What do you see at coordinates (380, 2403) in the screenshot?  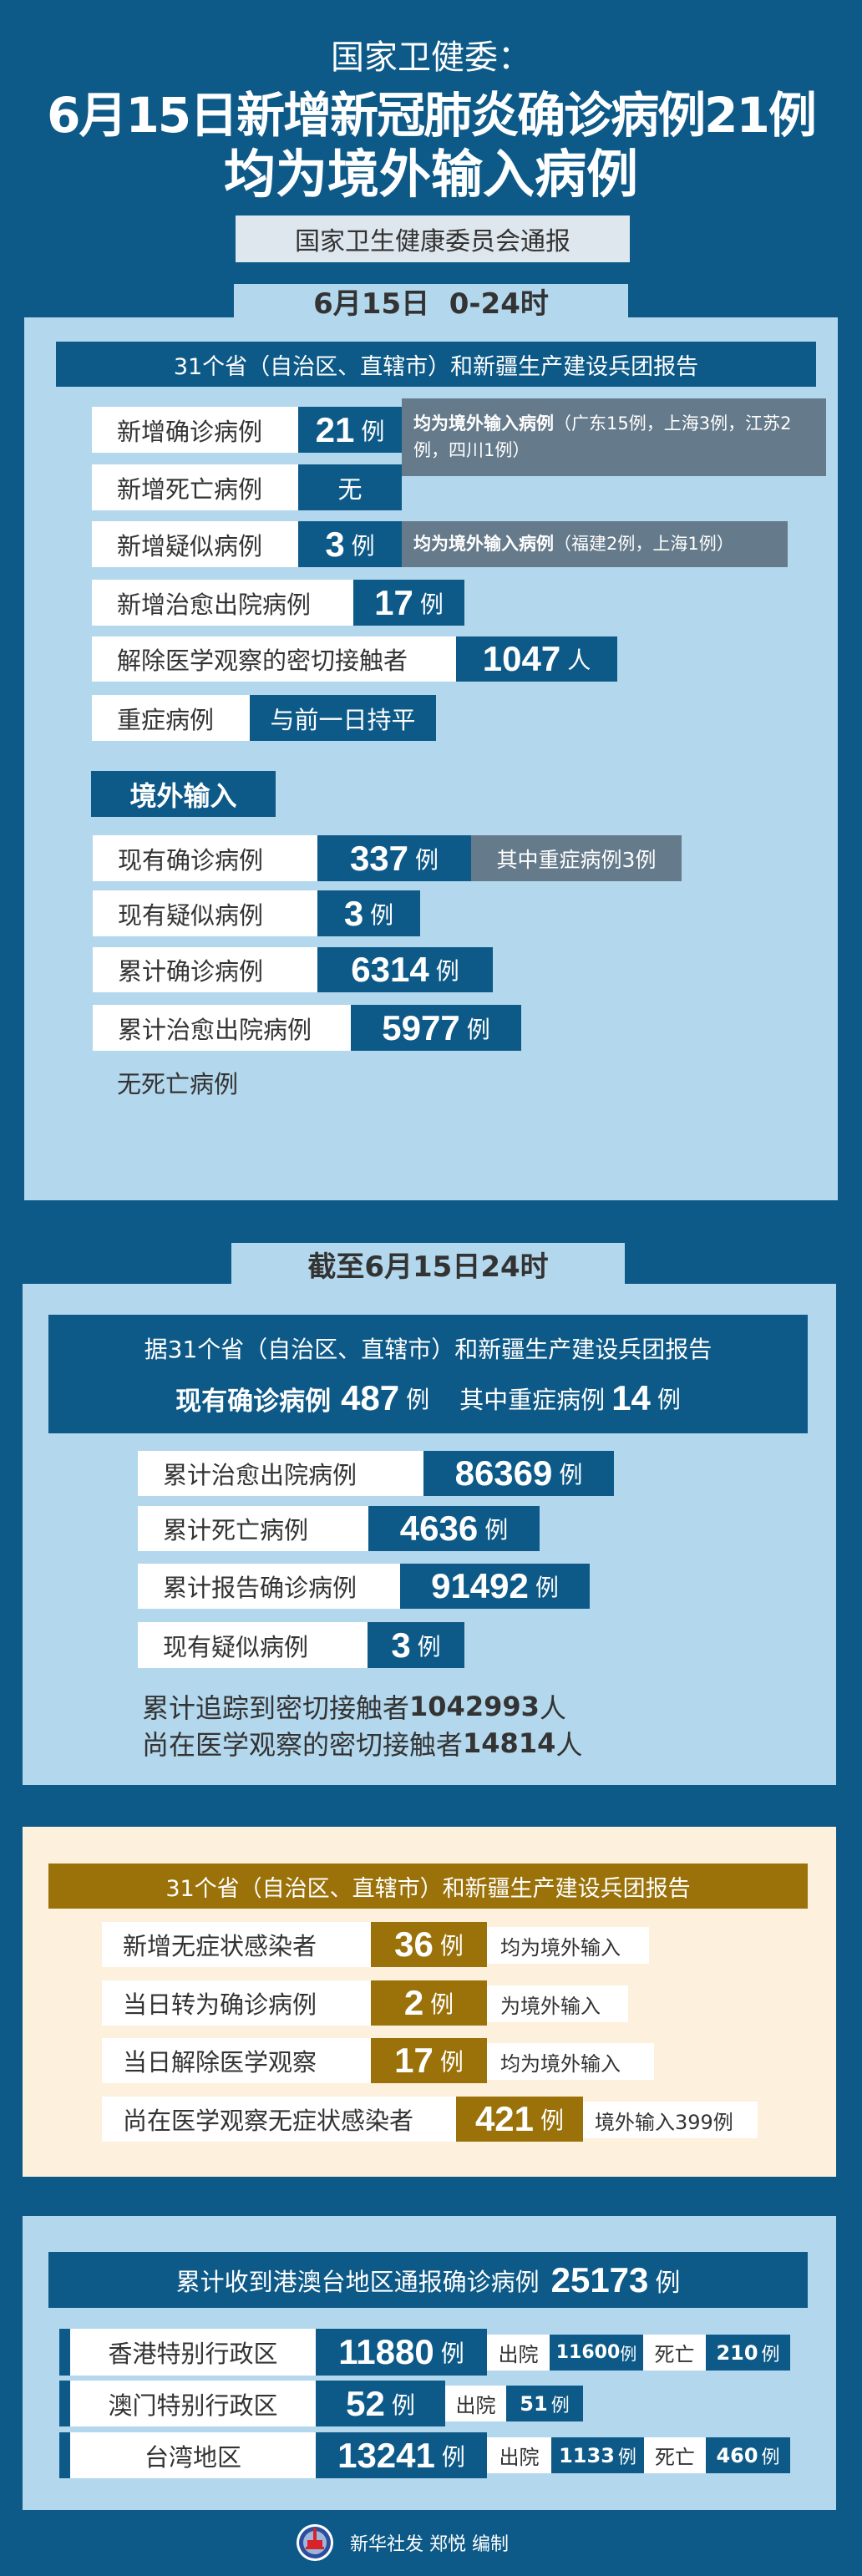 I see `region-value: 52 例` at bounding box center [380, 2403].